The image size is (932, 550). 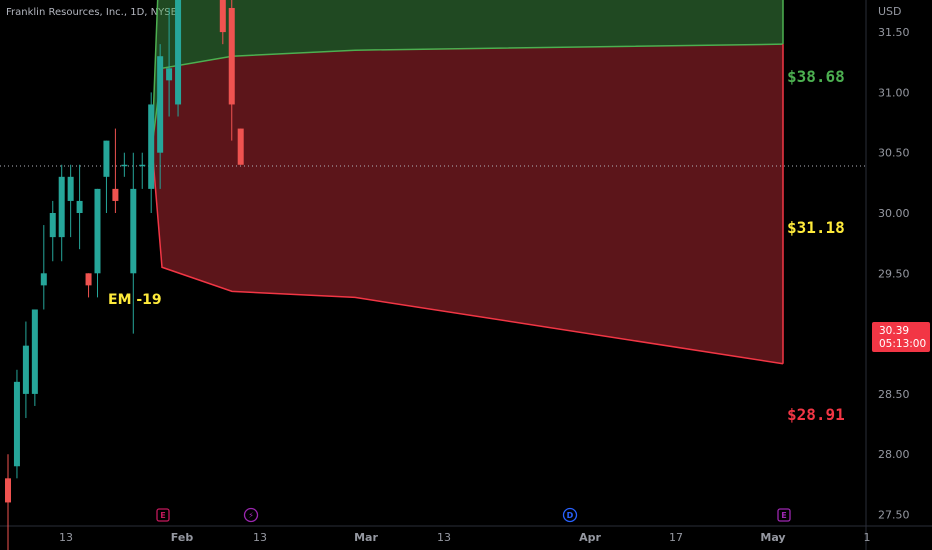 I want to click on price-tag: 30.39 05:13:00, so click(x=901, y=337).